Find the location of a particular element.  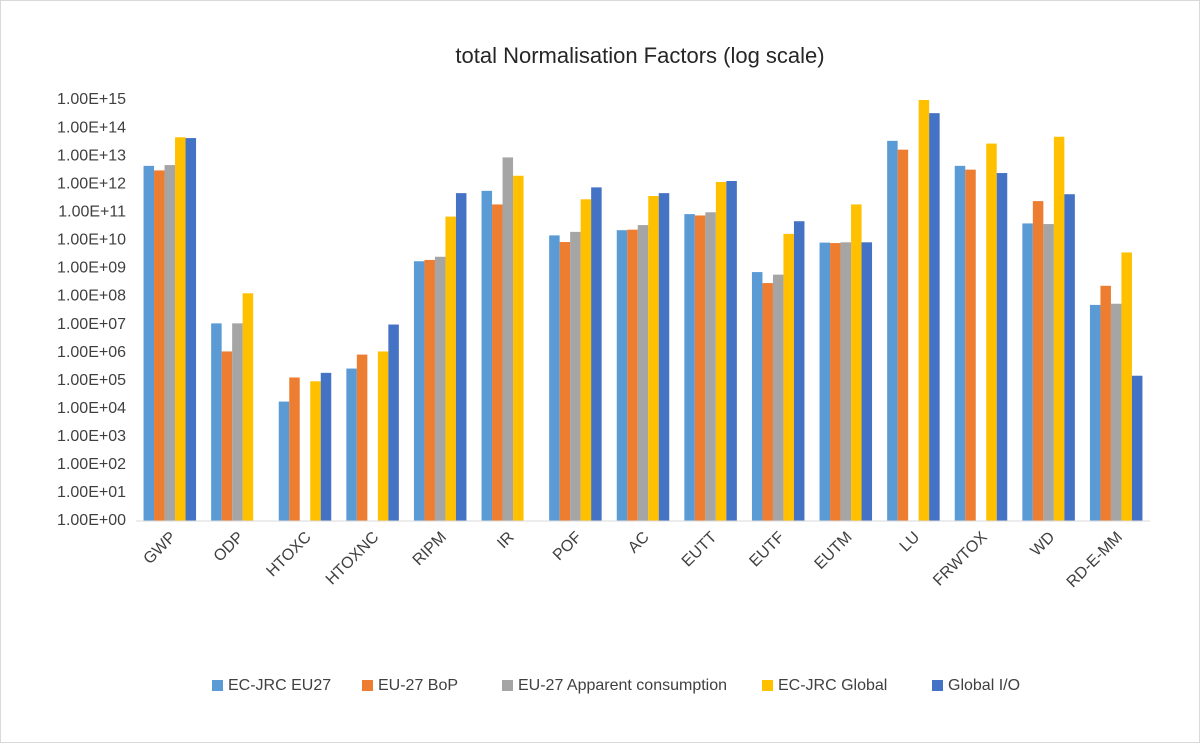

y-tick-label: 1.00E+02 is located at coordinates (91, 464).